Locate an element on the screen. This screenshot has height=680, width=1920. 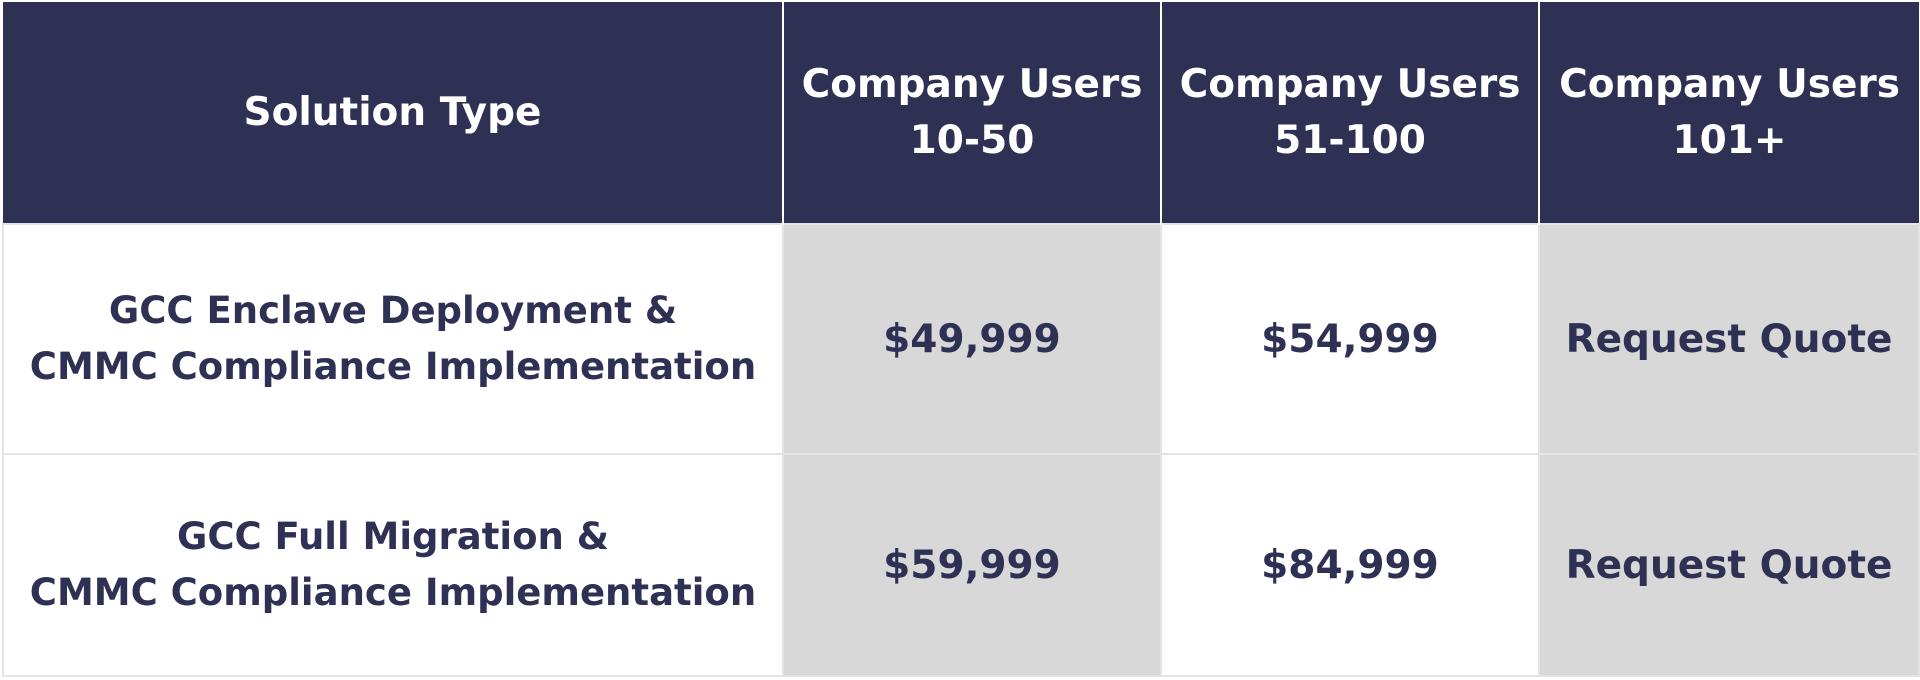
header-solution-type: Solution Type is located at coordinates (393, 113).